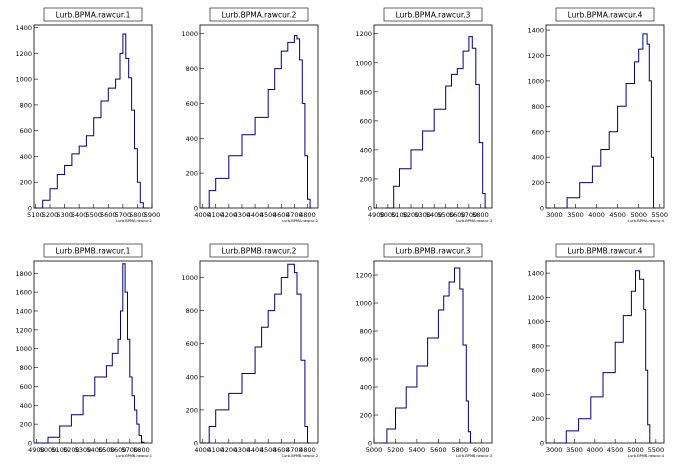  What do you see at coordinates (294, 215) in the screenshot?
I see `x-tick-label: 4700` at bounding box center [294, 215].